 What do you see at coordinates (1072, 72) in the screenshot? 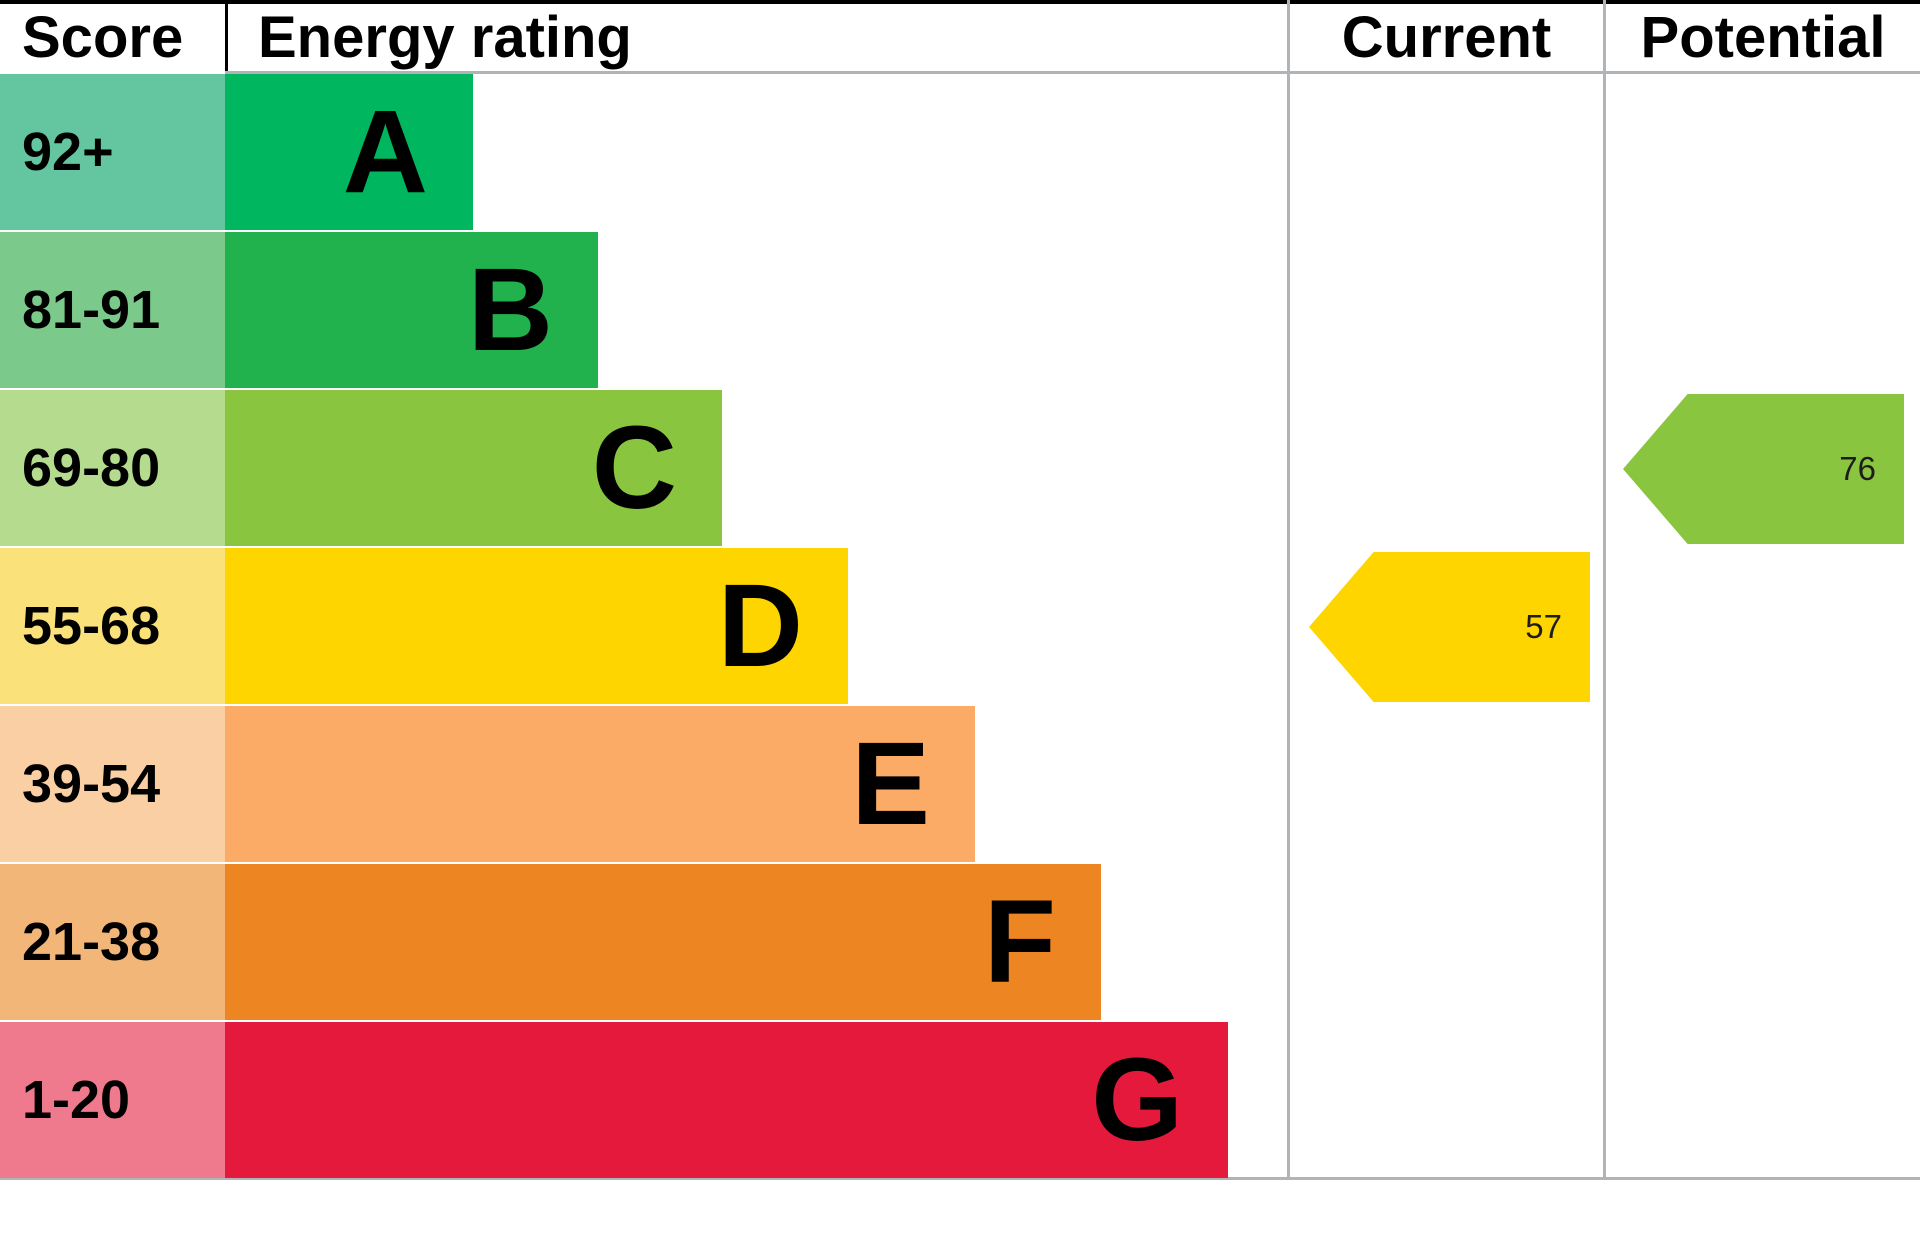
I see `header-underline` at bounding box center [1072, 72].